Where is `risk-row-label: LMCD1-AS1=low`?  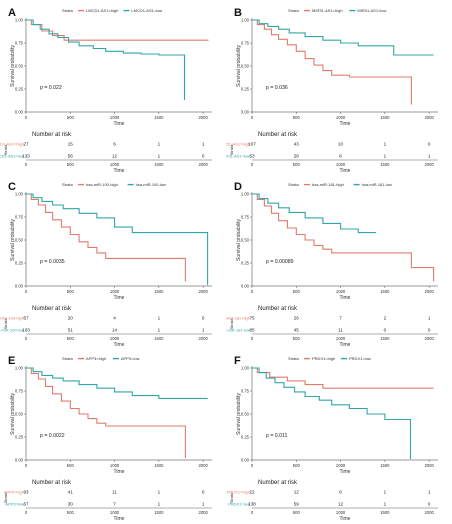 risk-row-label: LMCD1-AS1=low is located at coordinates (12, 155).